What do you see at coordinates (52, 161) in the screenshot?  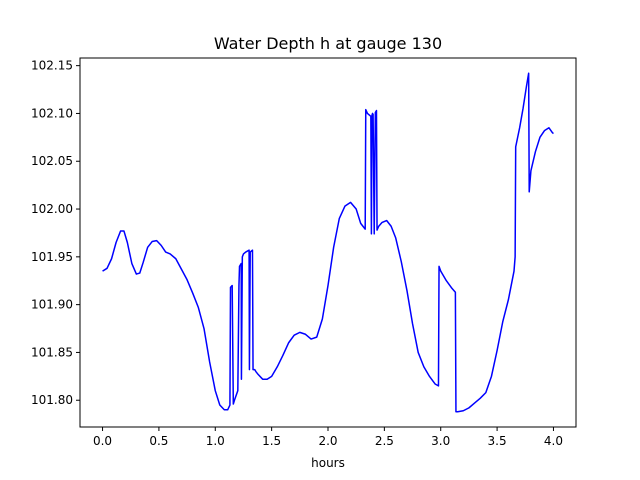 I see `y-tick-label: 102.05` at bounding box center [52, 161].